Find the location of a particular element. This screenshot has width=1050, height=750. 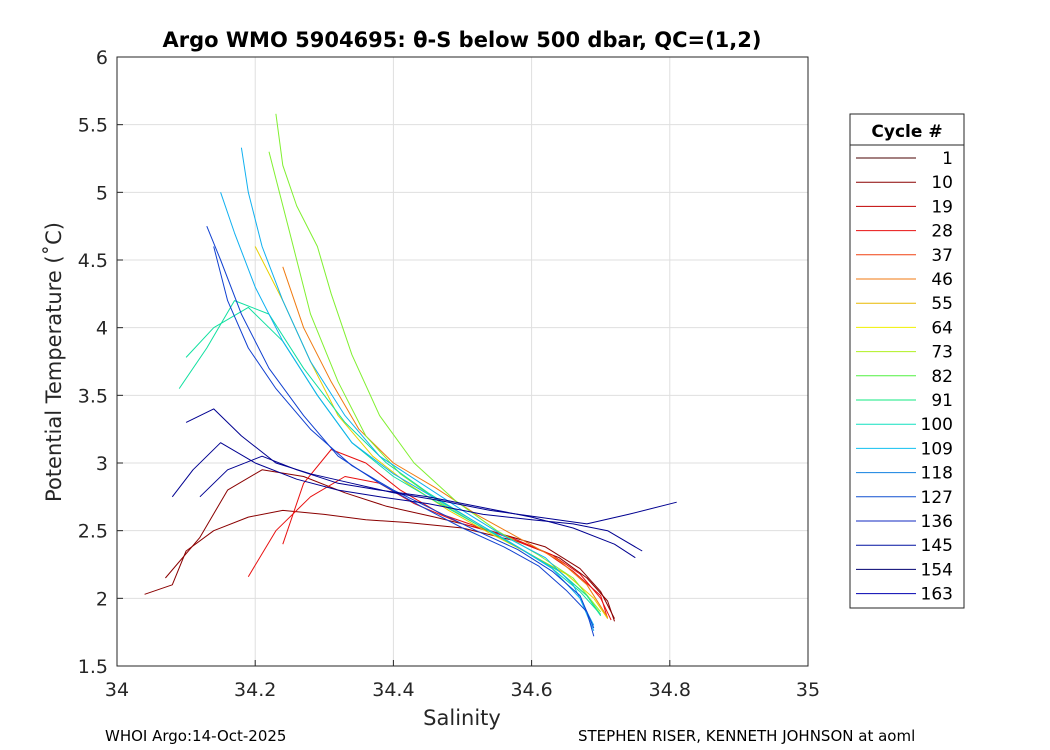

legend-label: 118 is located at coordinates (937, 474).